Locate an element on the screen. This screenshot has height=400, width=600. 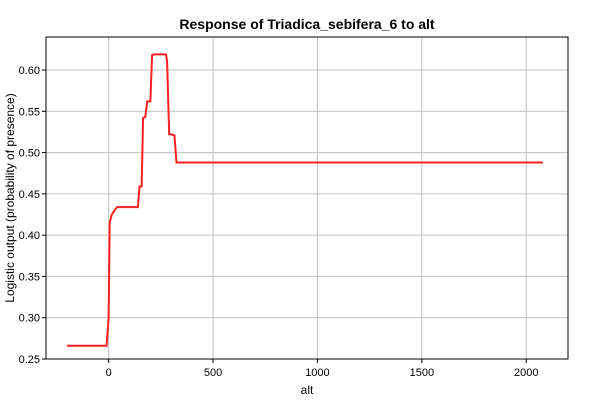
chart-title: Response of Triadica_sebifera_6 to alt is located at coordinates (307, 24).